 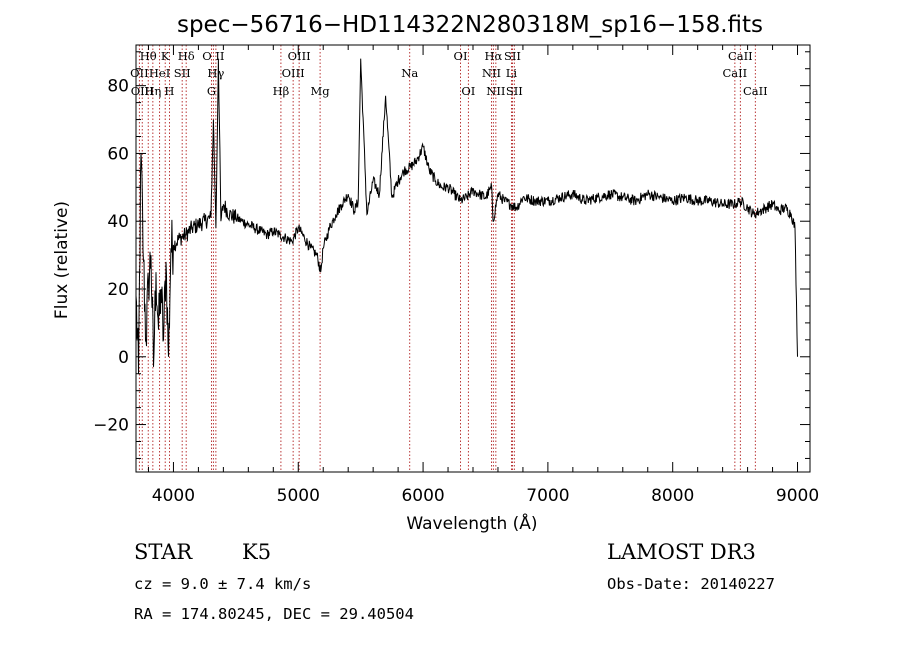 What do you see at coordinates (491, 73) in the screenshot?
I see `line-label-15: NII` at bounding box center [491, 73].